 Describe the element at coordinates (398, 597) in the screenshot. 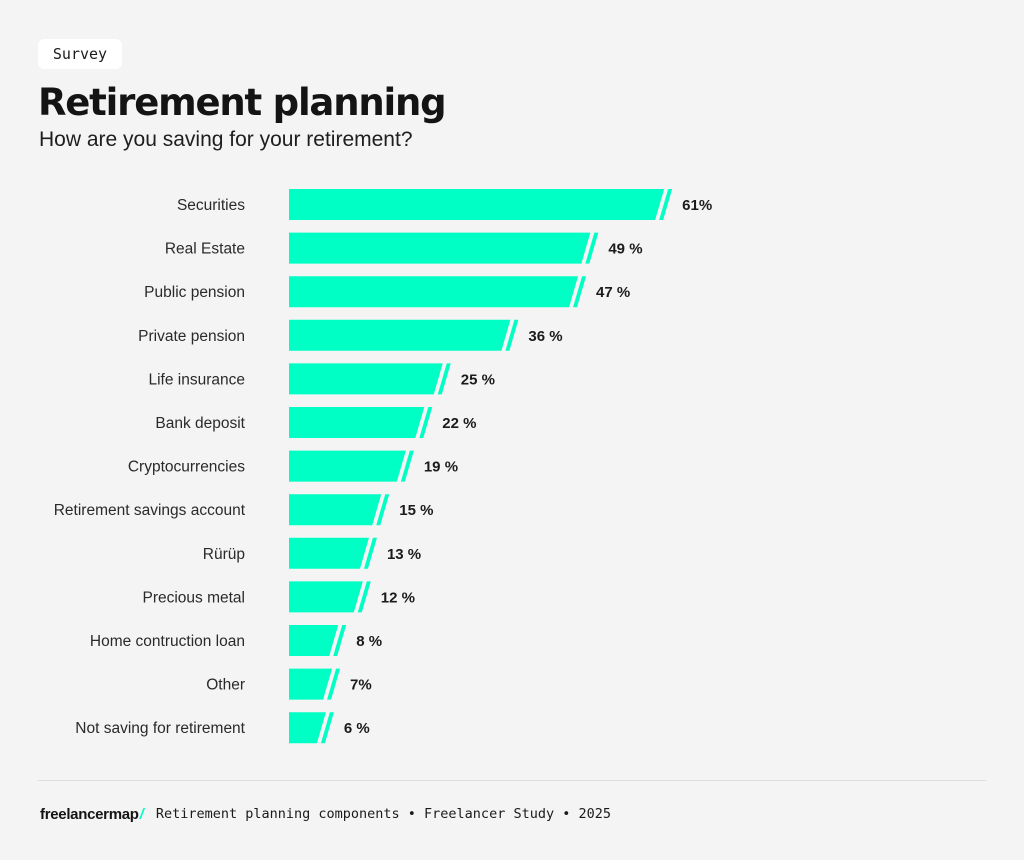

I see `value-label: 12 %` at that location.